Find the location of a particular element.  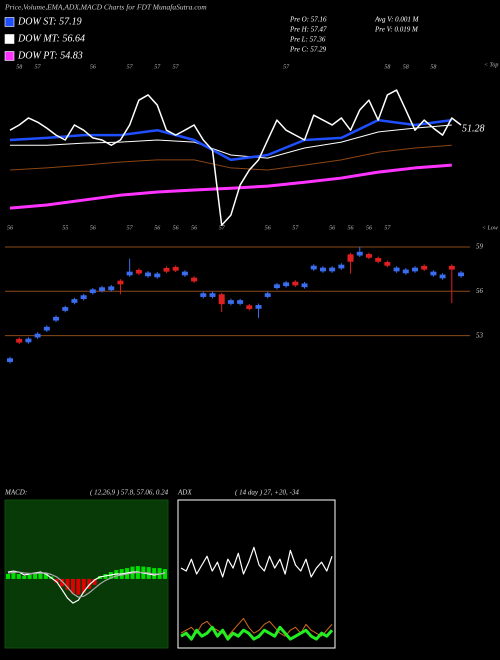

end-label: 51.28 is located at coordinates (473, 128).